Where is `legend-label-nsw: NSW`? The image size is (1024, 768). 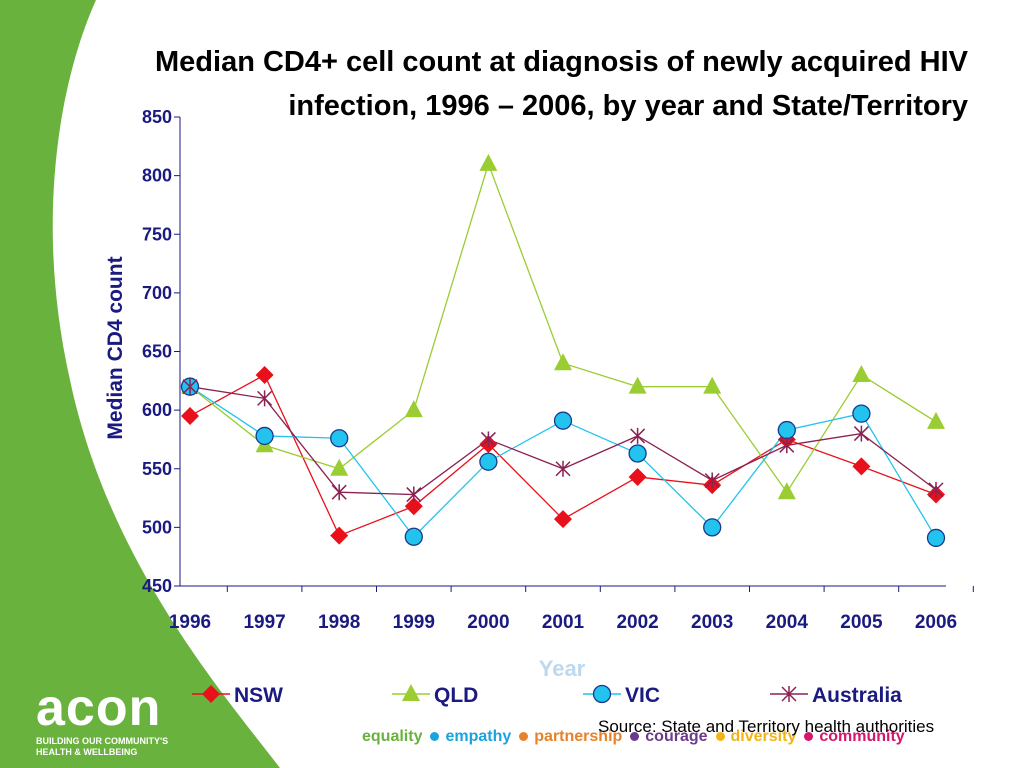
legend-label-nsw: NSW is located at coordinates (258, 695).